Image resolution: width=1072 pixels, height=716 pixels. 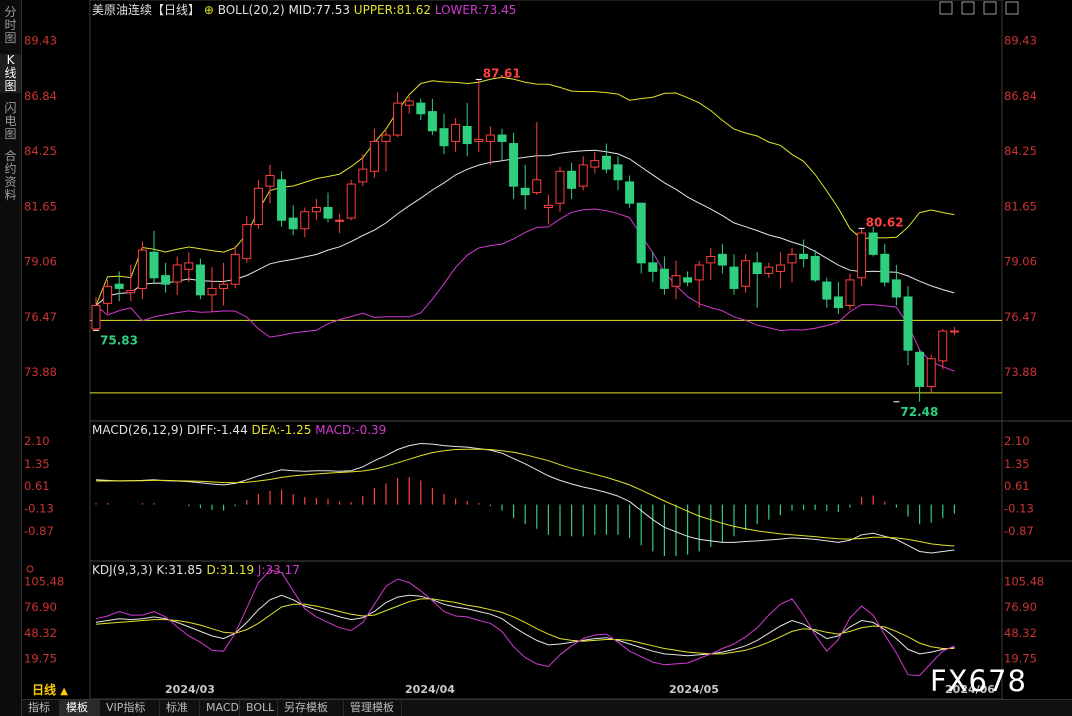 What do you see at coordinates (130, 708) in the screenshot?
I see `bottom-tab-2: VIP指标` at bounding box center [130, 708].